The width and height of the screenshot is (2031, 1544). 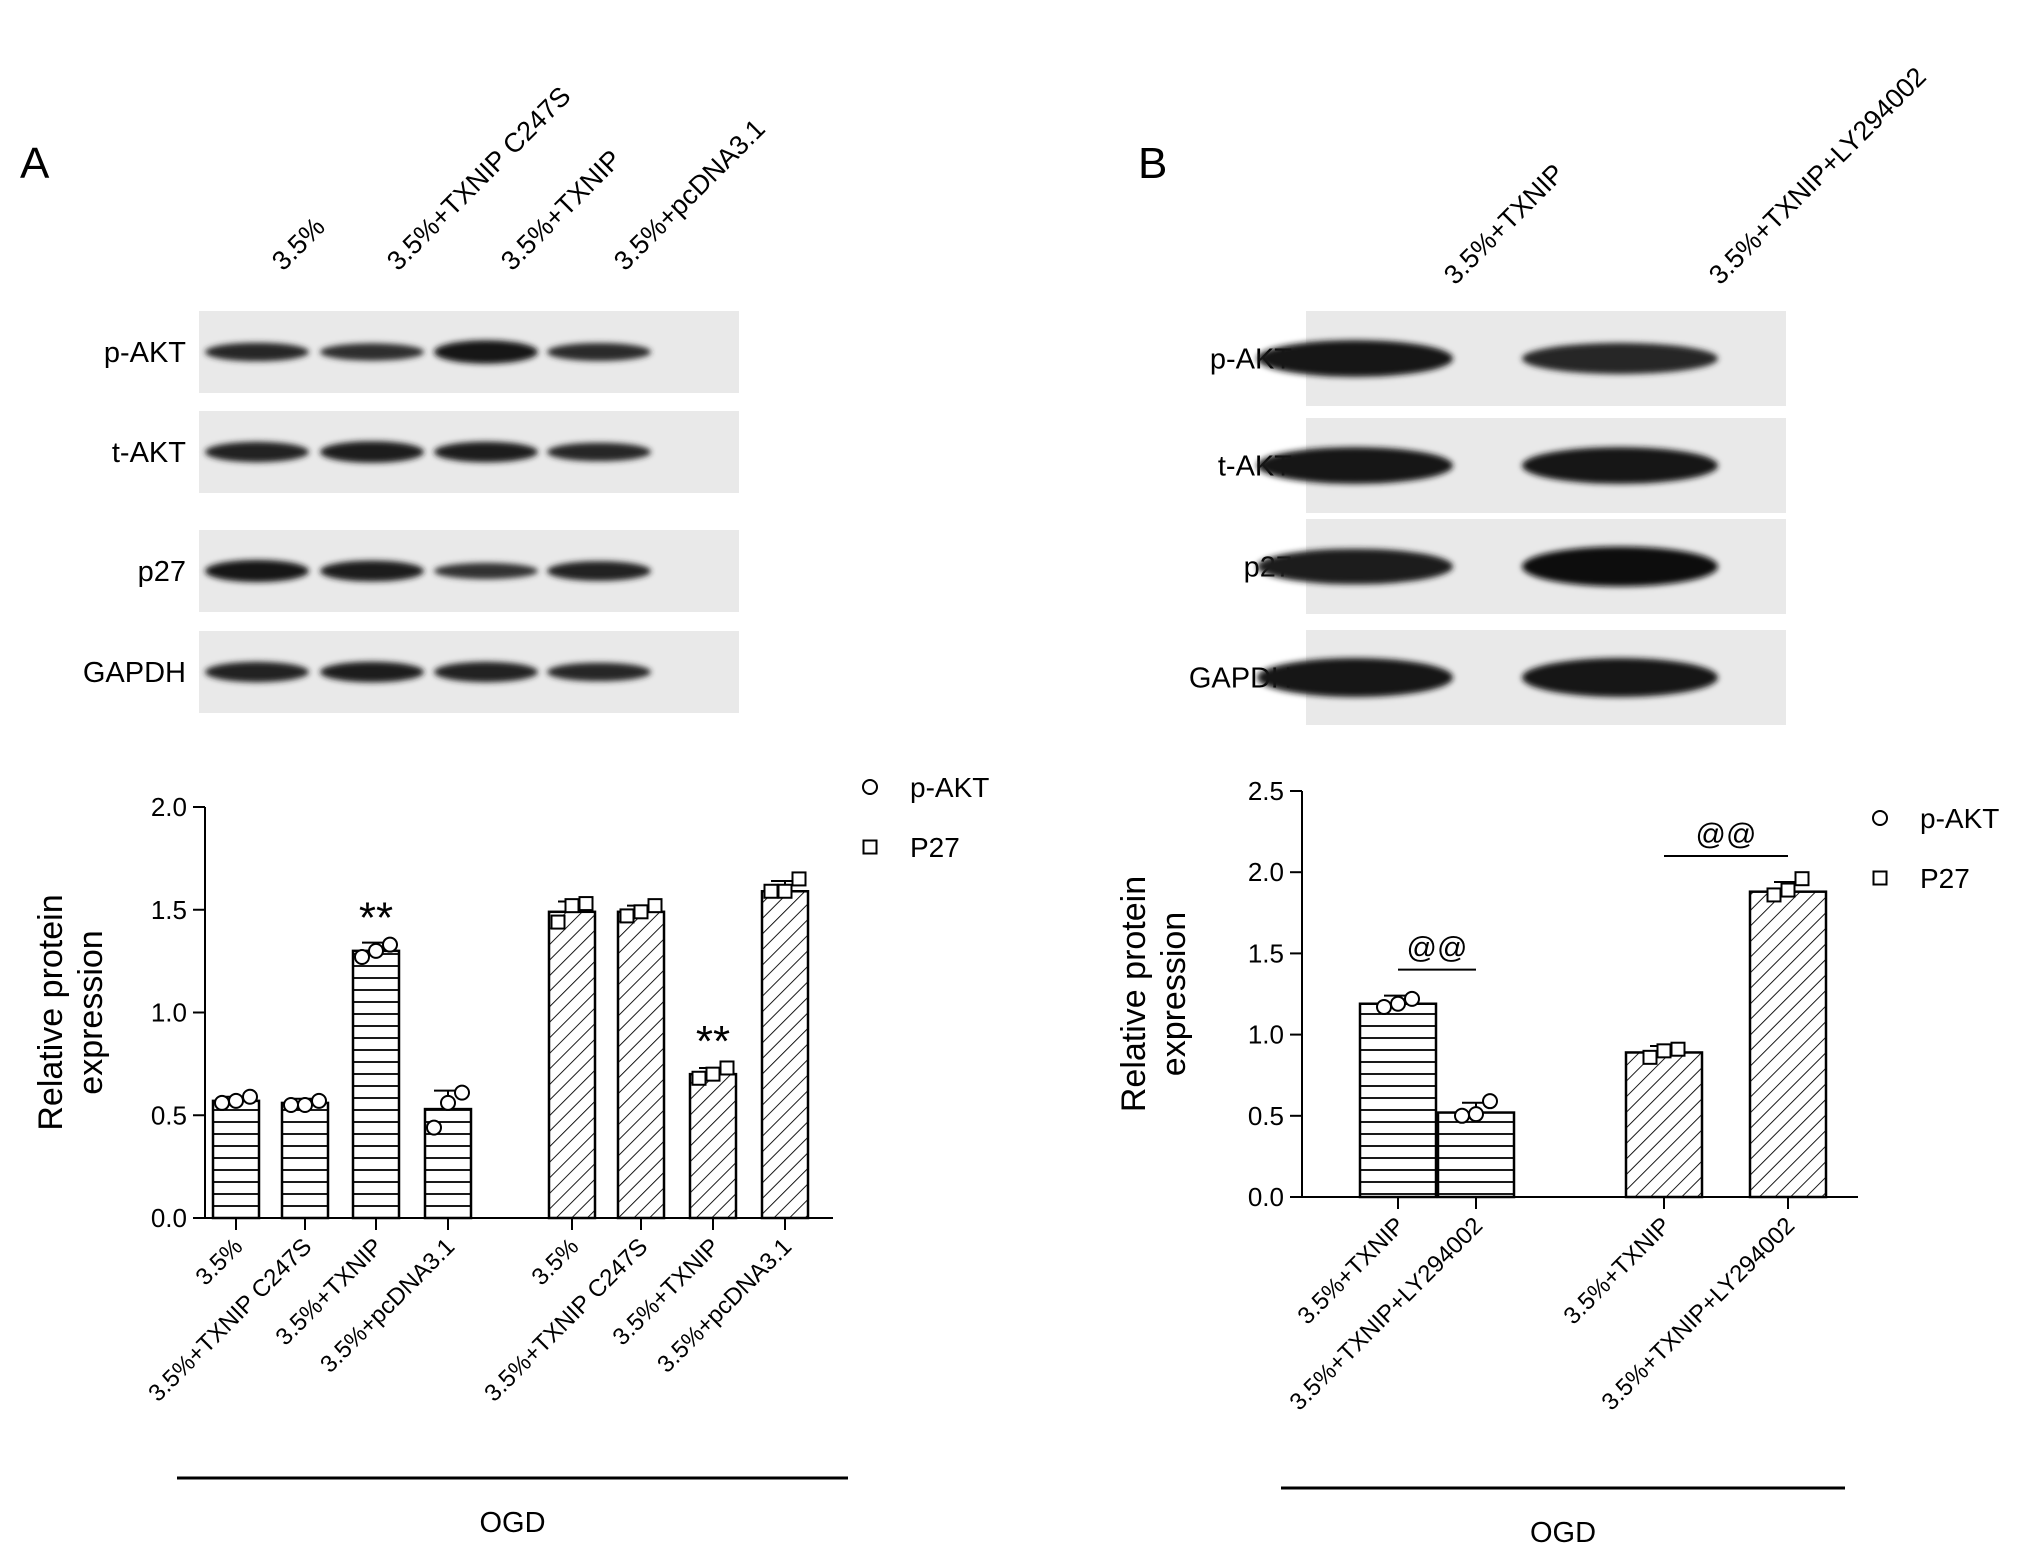 What do you see at coordinates (145, 353) in the screenshot?
I see `blot-label-p-akt: p-AKT` at bounding box center [145, 353].